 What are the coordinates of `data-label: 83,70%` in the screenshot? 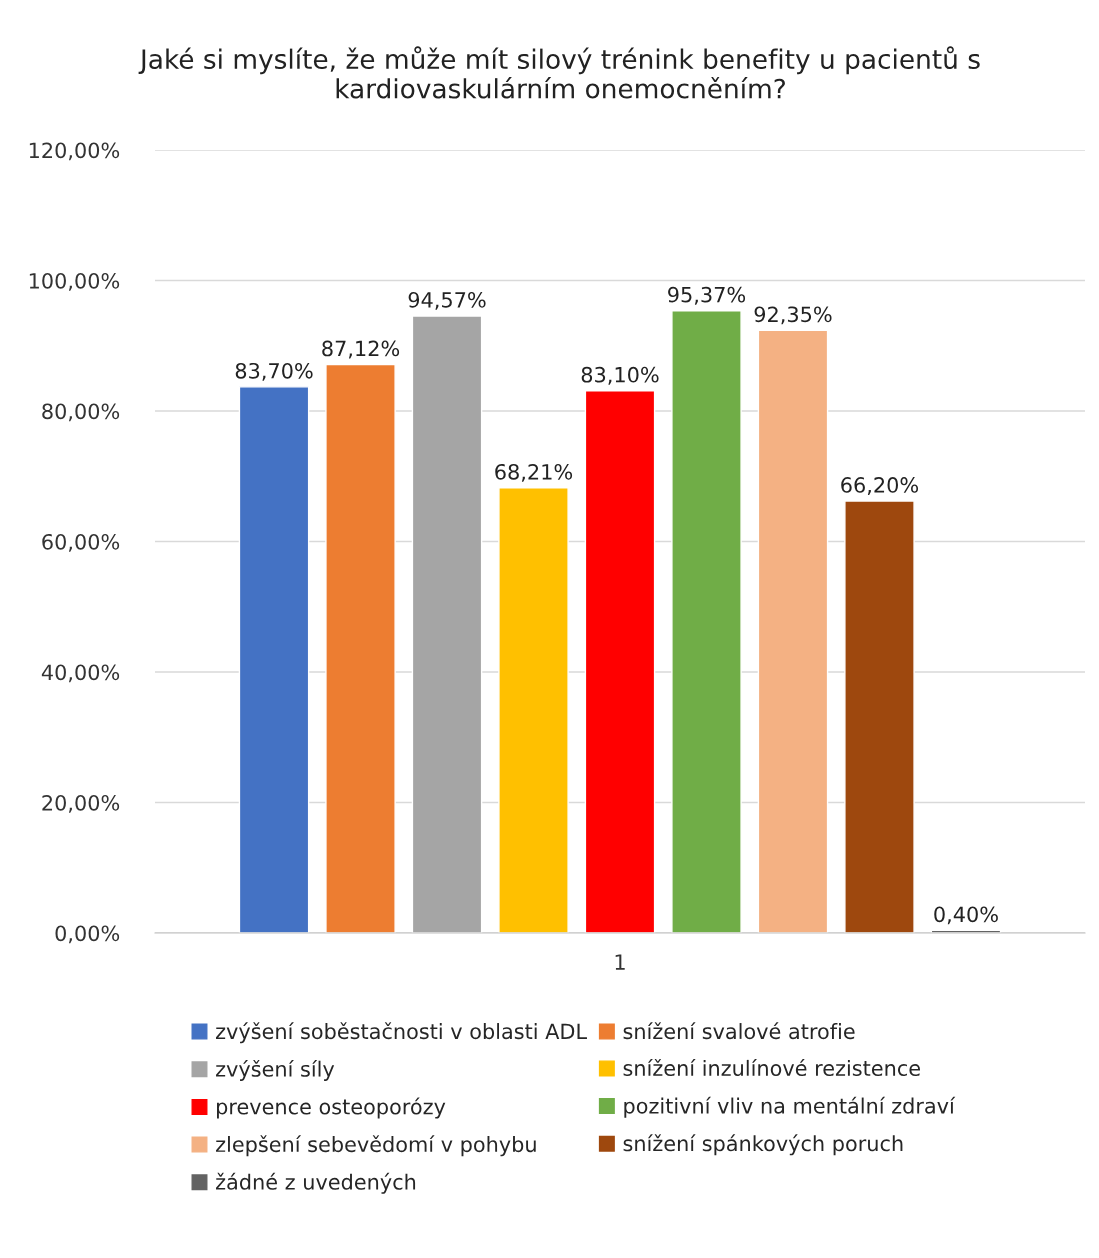 It's located at (274, 371).